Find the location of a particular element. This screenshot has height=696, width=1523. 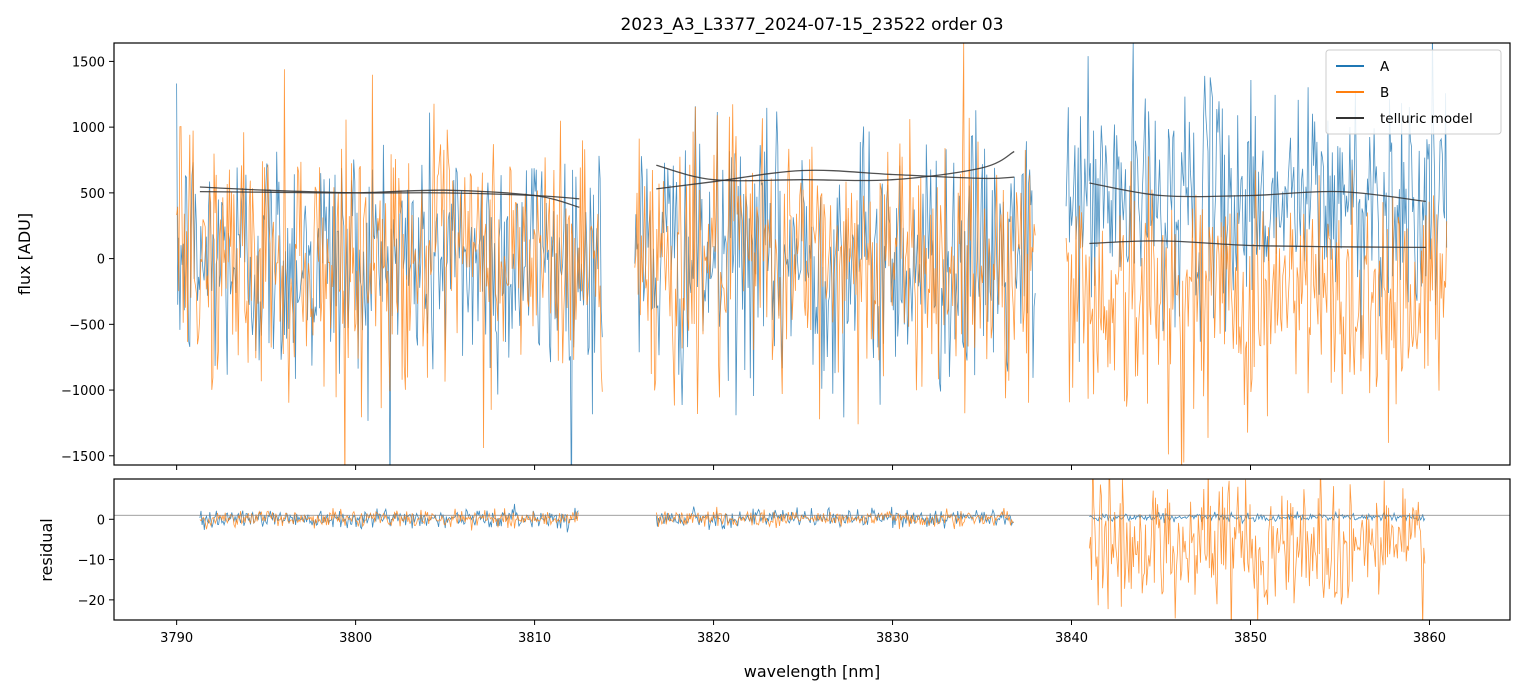

flux-y-tick-label-2: 500 is located at coordinates (92, 194).